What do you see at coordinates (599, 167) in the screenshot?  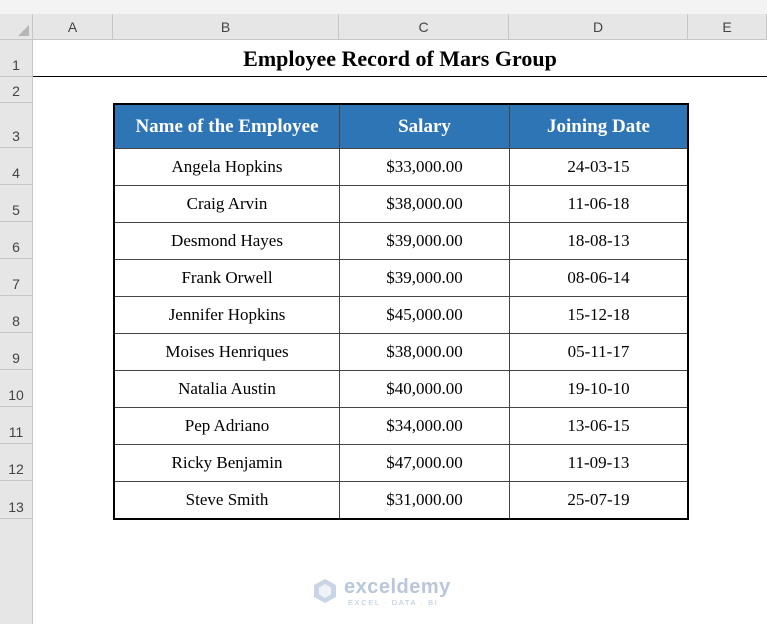 I see `cell-joining-date: 24-03-15` at bounding box center [599, 167].